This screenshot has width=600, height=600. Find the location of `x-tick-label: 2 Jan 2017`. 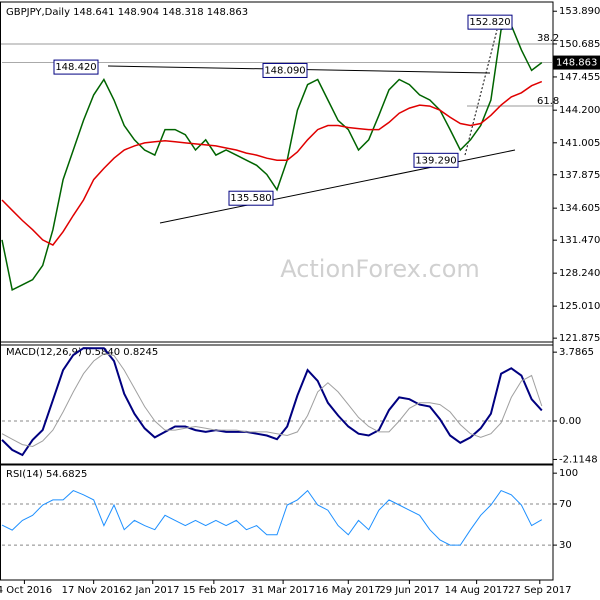

x-tick-label: 2 Jan 2017 is located at coordinates (153, 590).